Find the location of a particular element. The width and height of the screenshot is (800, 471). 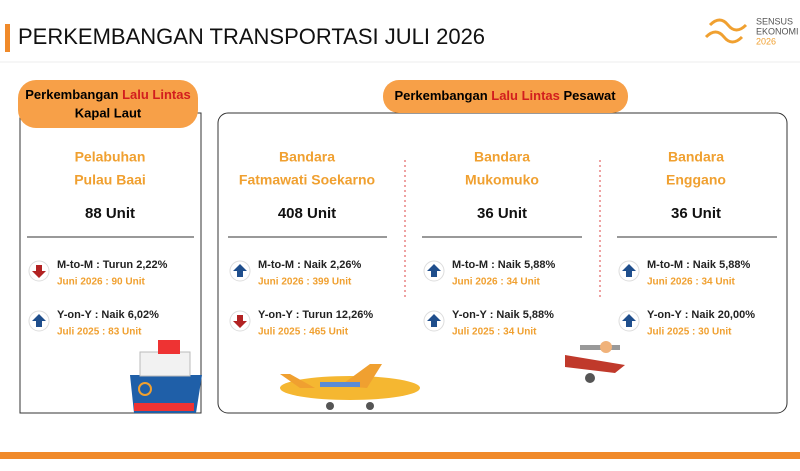

indicator: Y-on-Y : Naik 5,88% is located at coordinates (503, 315).